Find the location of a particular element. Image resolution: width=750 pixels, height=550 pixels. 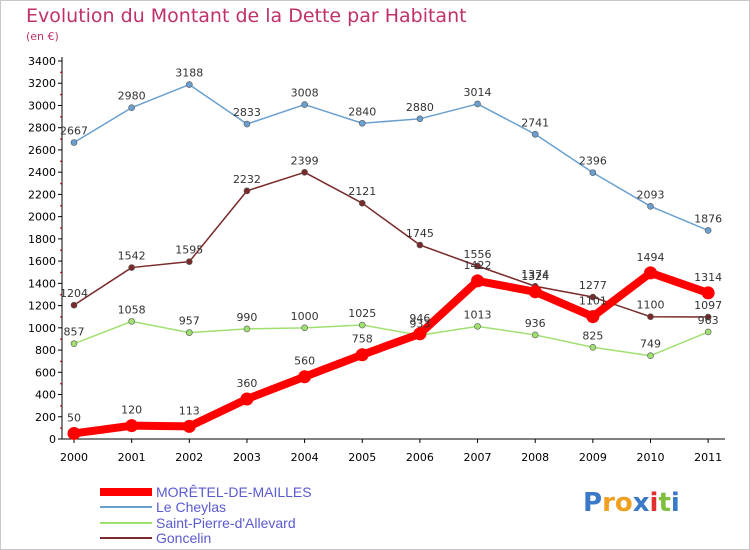

data-label-moretel: 113 is located at coordinates (189, 410).